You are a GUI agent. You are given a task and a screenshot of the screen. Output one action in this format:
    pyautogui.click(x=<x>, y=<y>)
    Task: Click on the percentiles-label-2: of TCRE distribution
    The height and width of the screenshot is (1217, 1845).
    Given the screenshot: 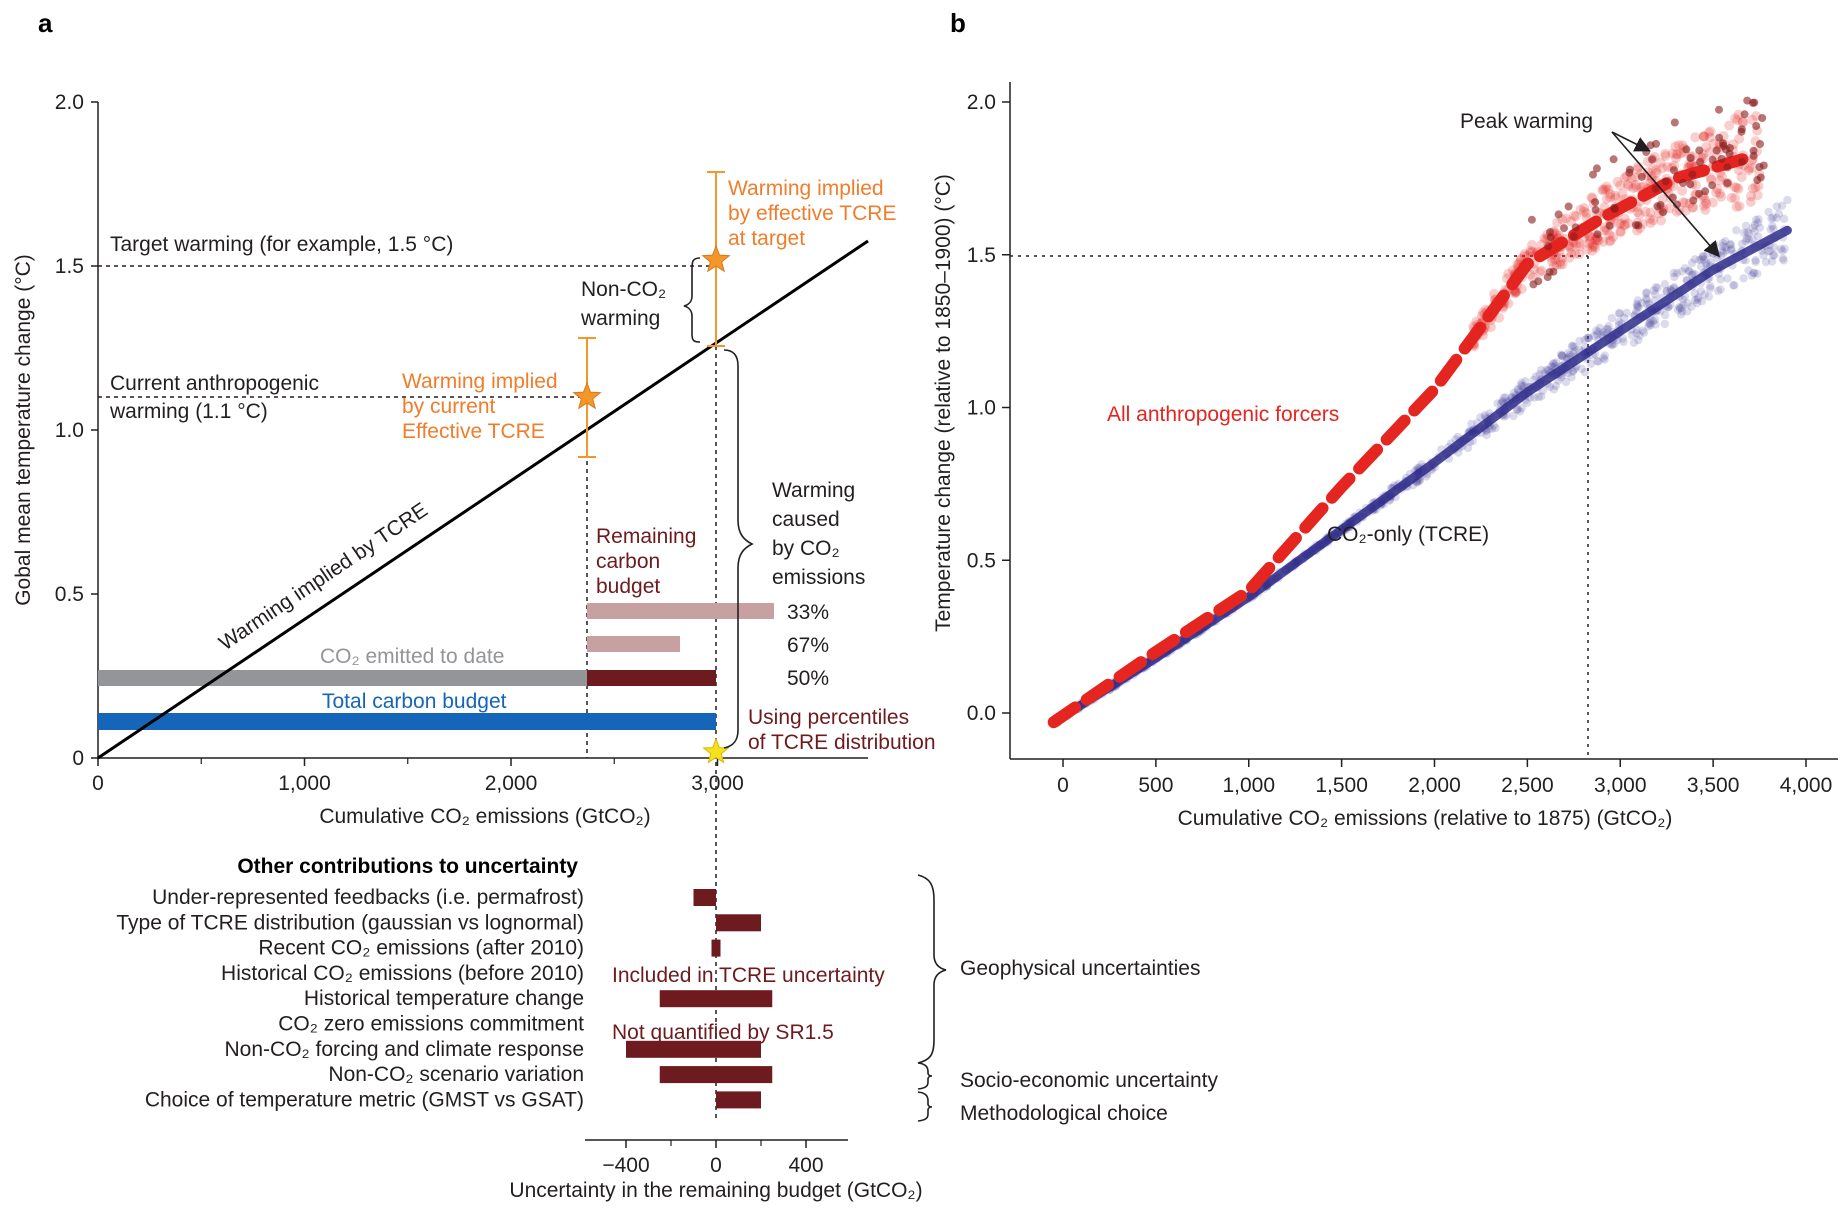 What is the action you would take?
    pyautogui.click(x=842, y=742)
    